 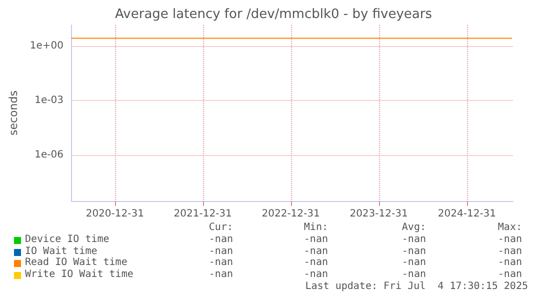 I want to click on legend-label: Device IO time, so click(x=67, y=239).